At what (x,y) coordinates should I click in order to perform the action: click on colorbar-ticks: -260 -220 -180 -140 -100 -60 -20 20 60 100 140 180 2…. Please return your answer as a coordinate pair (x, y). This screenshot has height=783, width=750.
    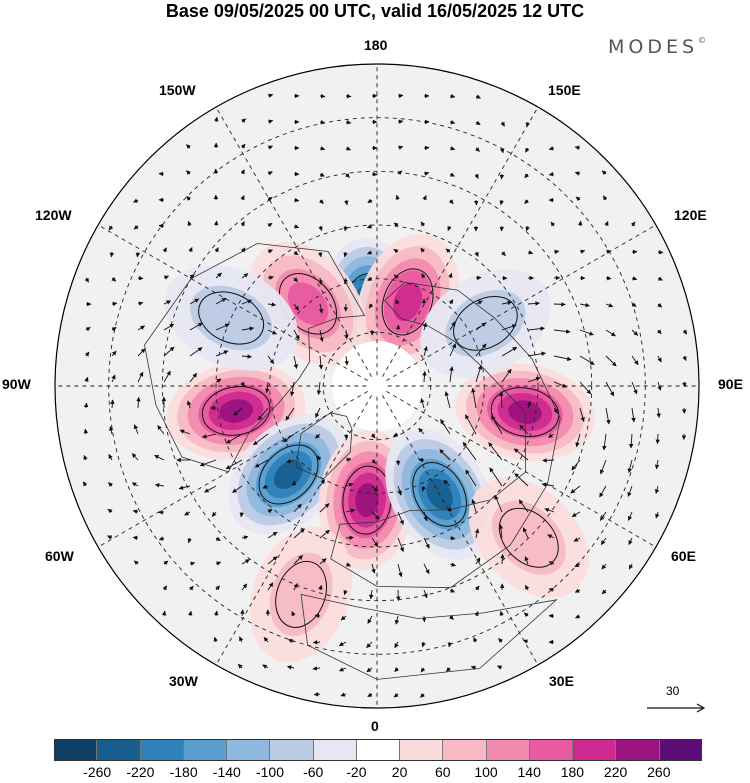
    Looking at the image, I should click on (378, 773).